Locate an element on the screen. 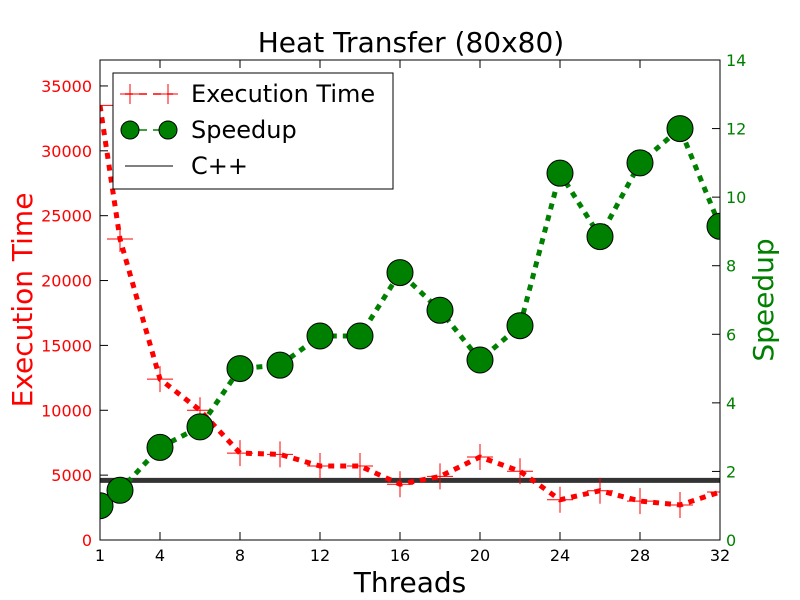 This screenshot has width=800, height=600. y-left-tick-label: 15000 is located at coordinates (66, 345).